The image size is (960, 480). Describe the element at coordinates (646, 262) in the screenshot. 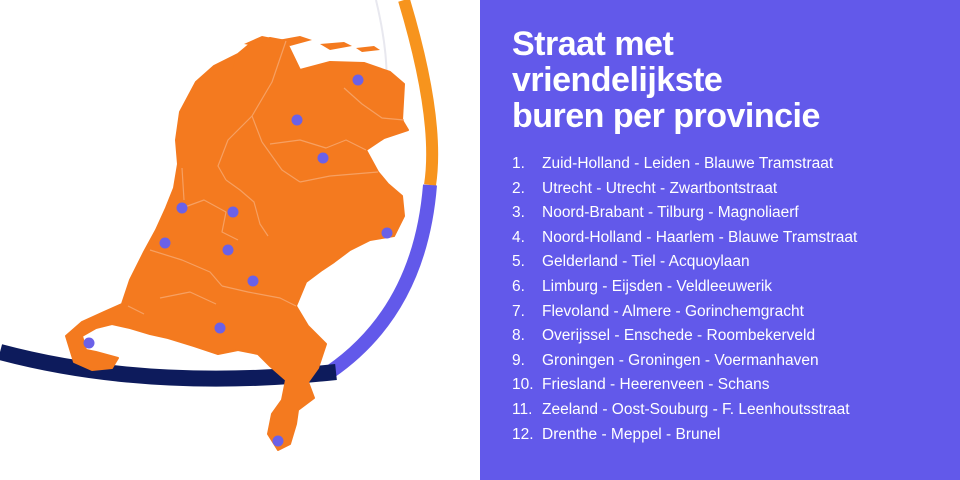

I see `rank-text: Gelderland - Tiel - Acquoylaan` at that location.